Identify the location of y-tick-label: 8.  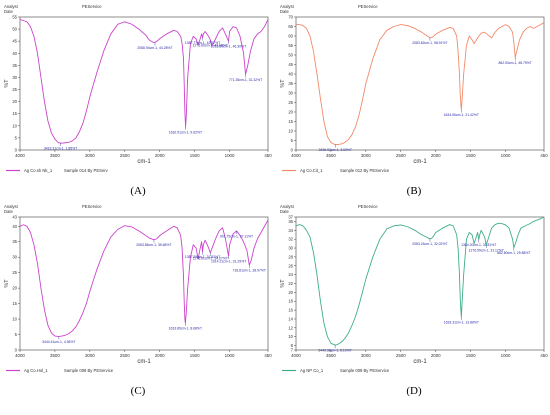
(292, 345).